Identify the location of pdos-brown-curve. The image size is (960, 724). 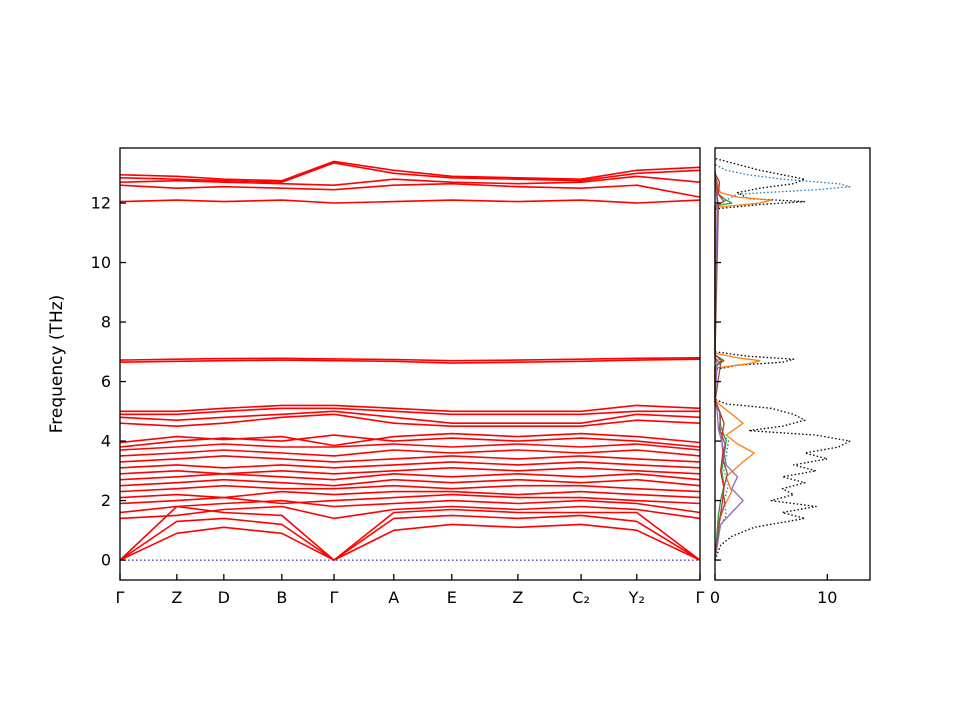
(721, 365).